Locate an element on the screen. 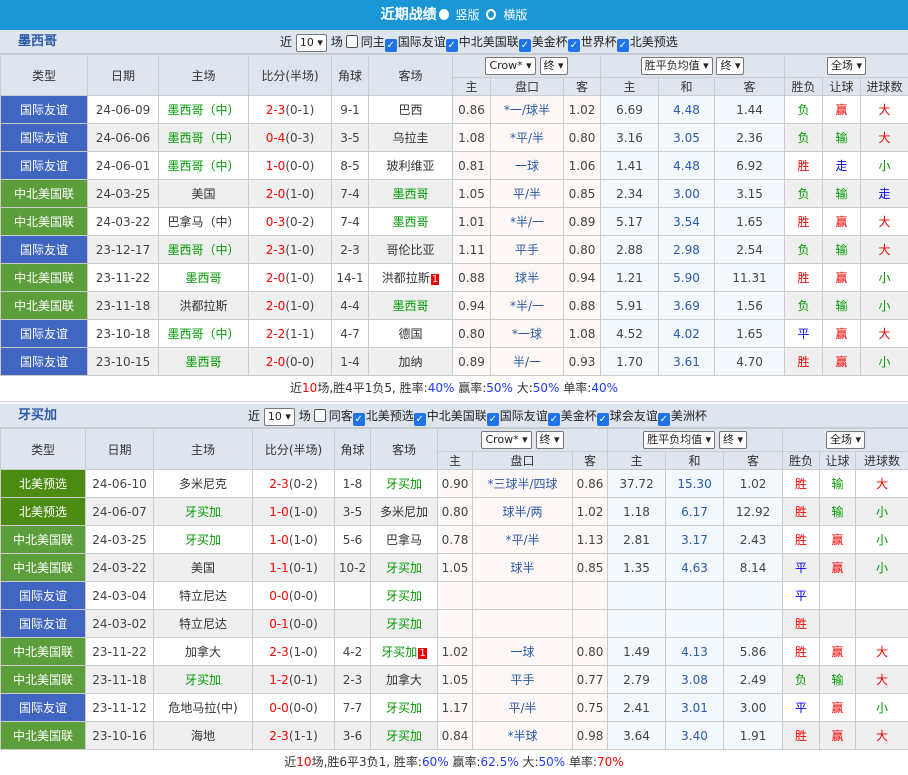 This screenshot has height=775, width=908. away-team: 多米尼加 is located at coordinates (404, 512).